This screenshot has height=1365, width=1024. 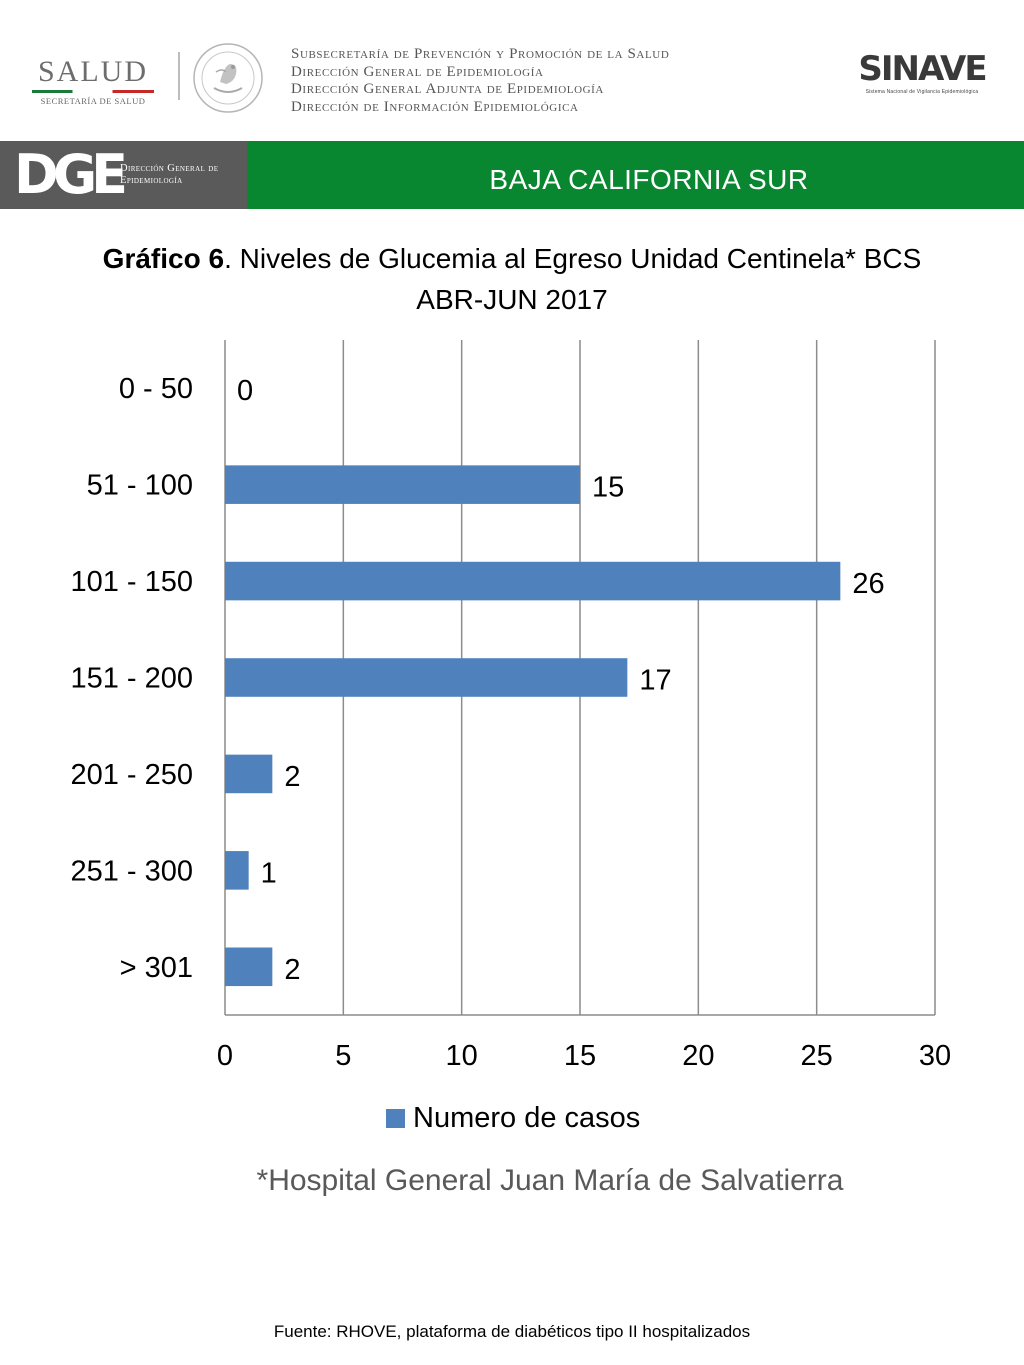 What do you see at coordinates (156, 389) in the screenshot?
I see `category-label: 0 - 50` at bounding box center [156, 389].